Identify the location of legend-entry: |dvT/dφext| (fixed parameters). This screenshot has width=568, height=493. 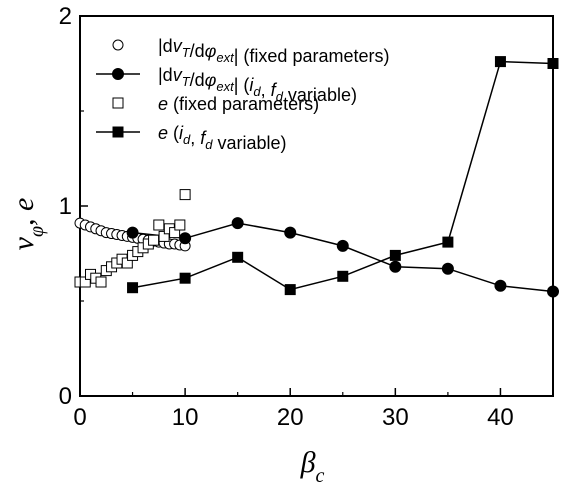
(250, 51).